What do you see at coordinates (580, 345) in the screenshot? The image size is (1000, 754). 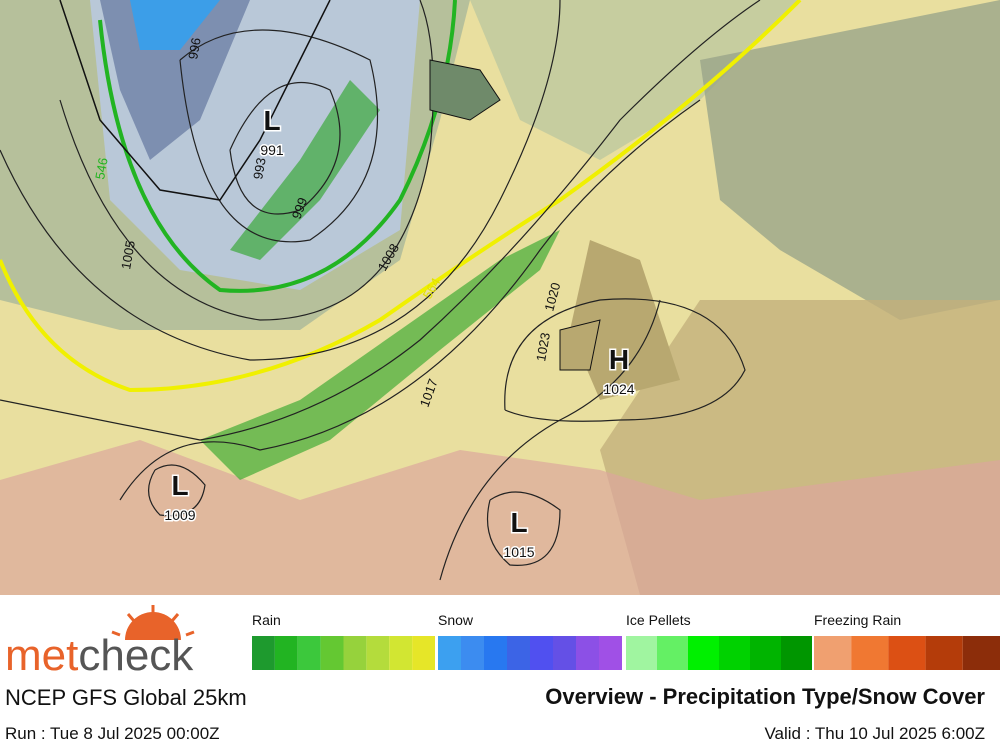 I see `ireland` at bounding box center [580, 345].